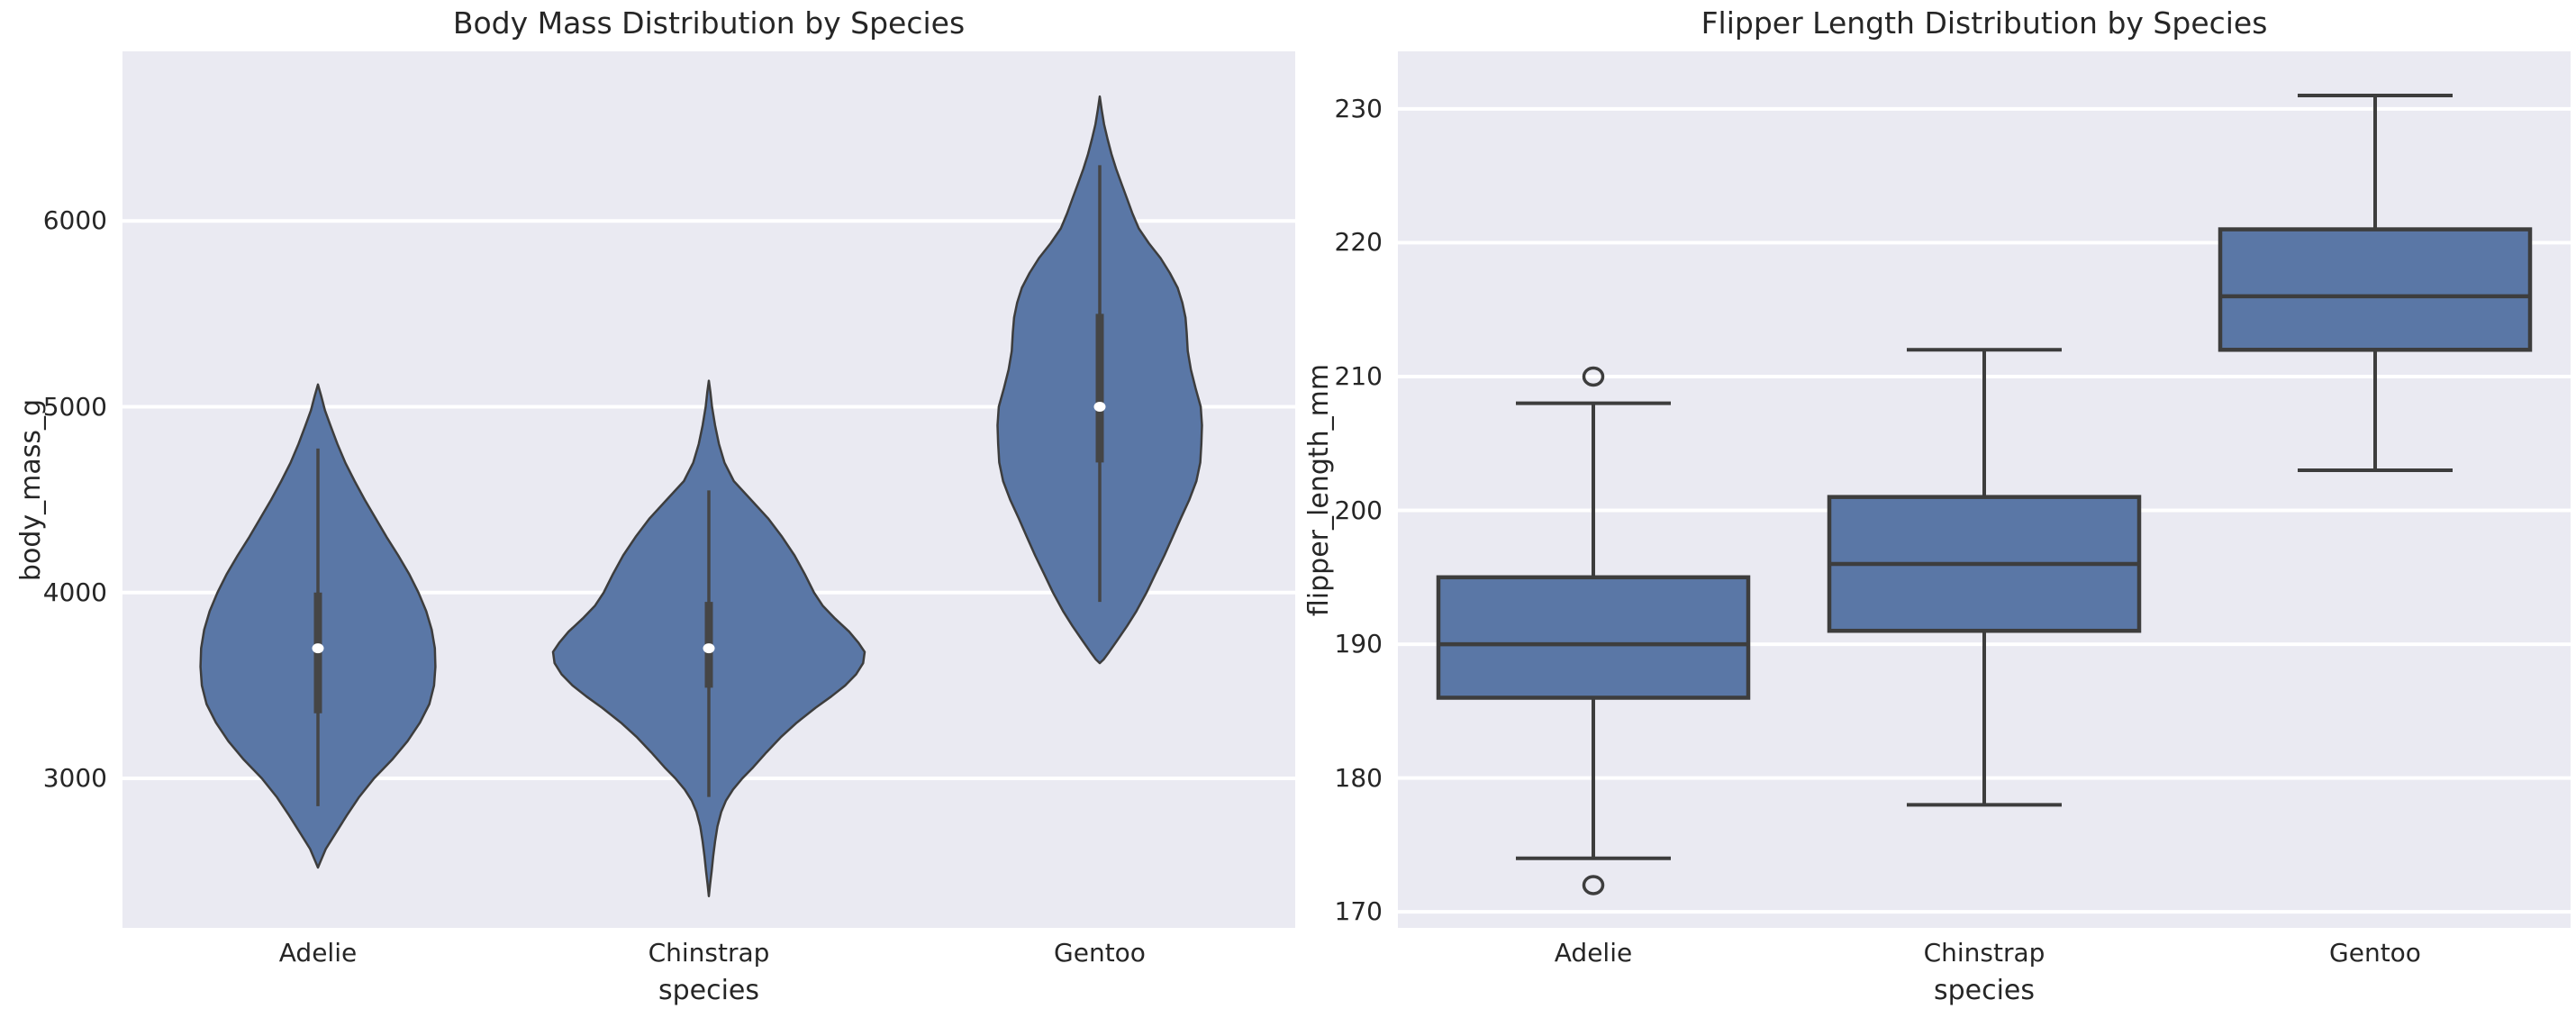  Describe the element at coordinates (31, 490) in the screenshot. I see `violin-y-axis-label: body_mass_g` at that location.